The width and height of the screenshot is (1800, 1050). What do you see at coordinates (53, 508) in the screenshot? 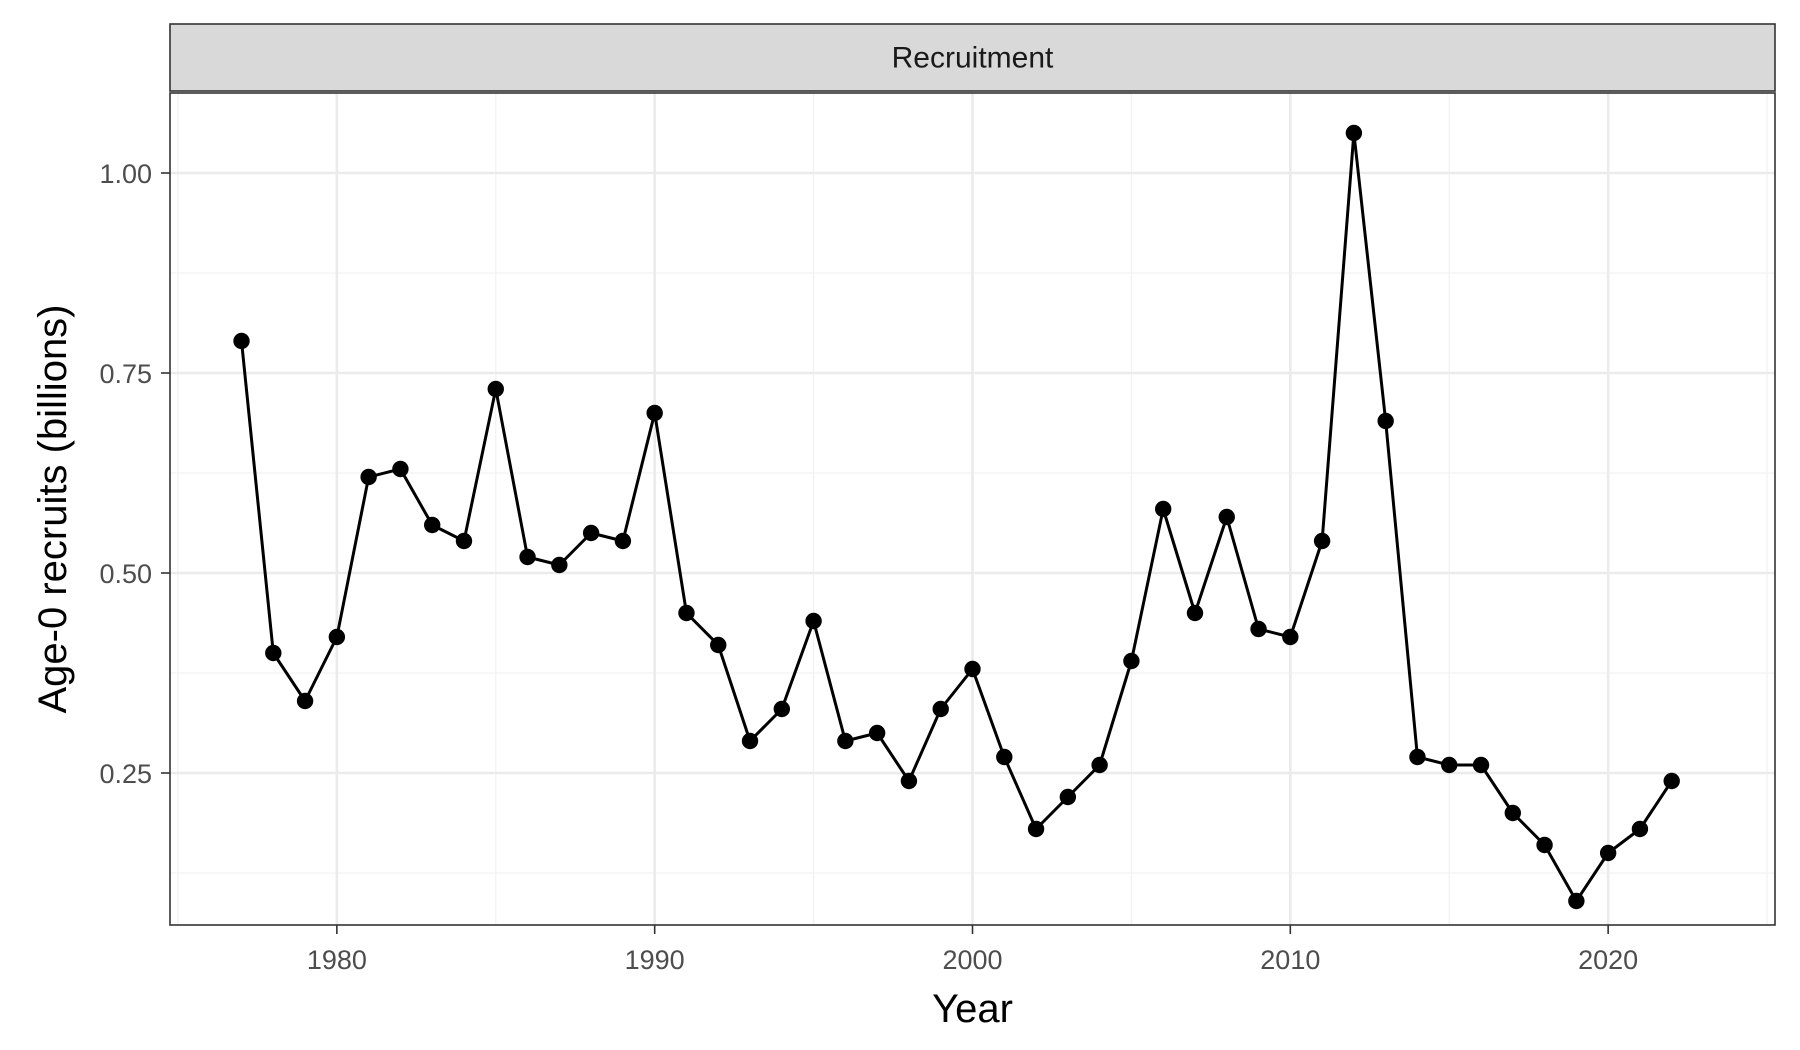
I see `y-axis-title: Age-0 recruits (billions)` at bounding box center [53, 508].